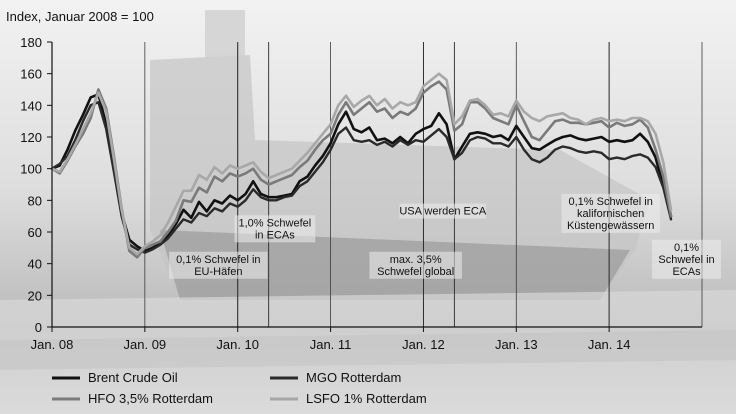 Image resolution: width=736 pixels, height=414 pixels. Describe the element at coordinates (353, 377) in the screenshot. I see `legend-label: MGO Rotterdam` at that location.